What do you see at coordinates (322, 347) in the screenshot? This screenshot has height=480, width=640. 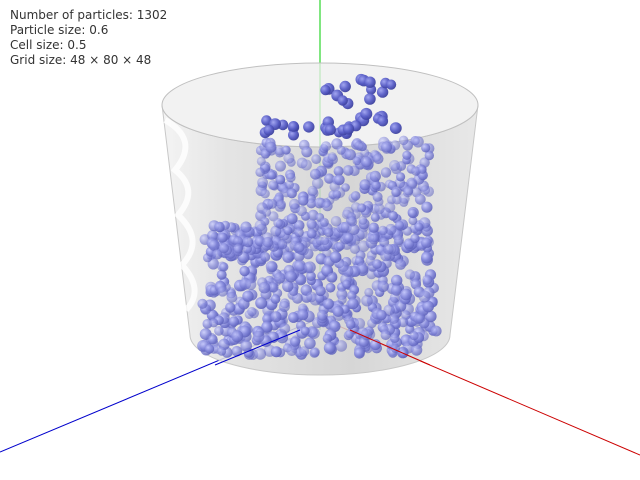 I see `axes-front` at bounding box center [322, 347].